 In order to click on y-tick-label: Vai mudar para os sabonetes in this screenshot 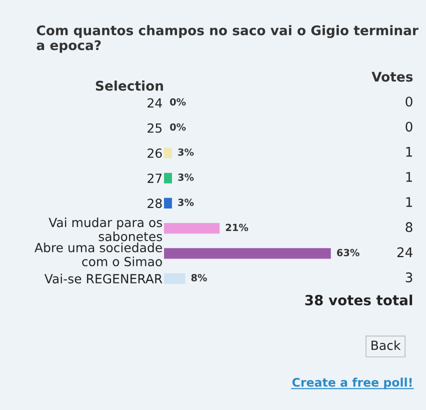, I will do `click(105, 230)`.